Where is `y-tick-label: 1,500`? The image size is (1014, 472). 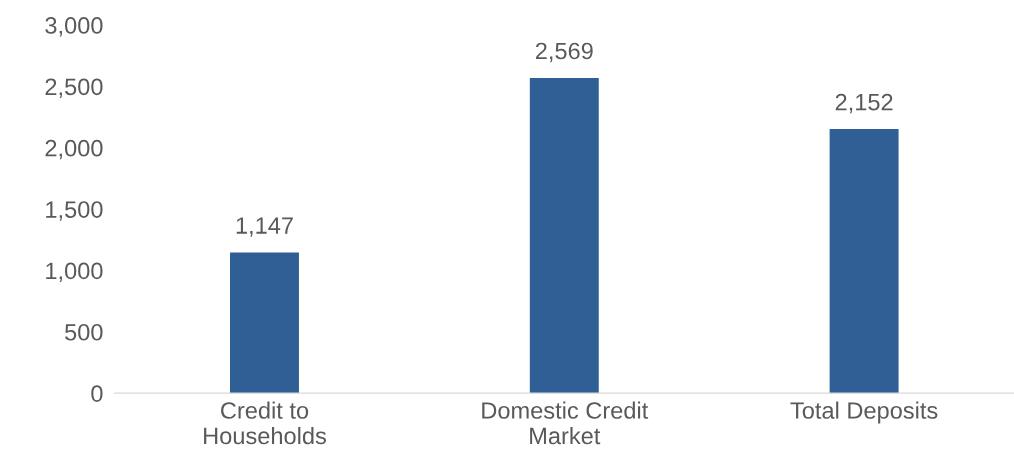
y-tick-label: 1,500 is located at coordinates (74, 211).